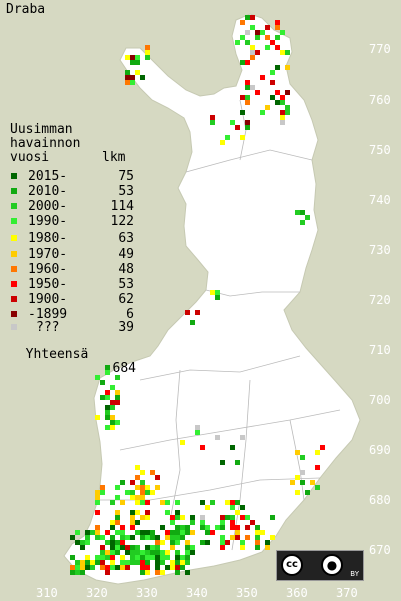 The image size is (401, 601). I want to click on grid-label-east: 310, so click(47, 593).